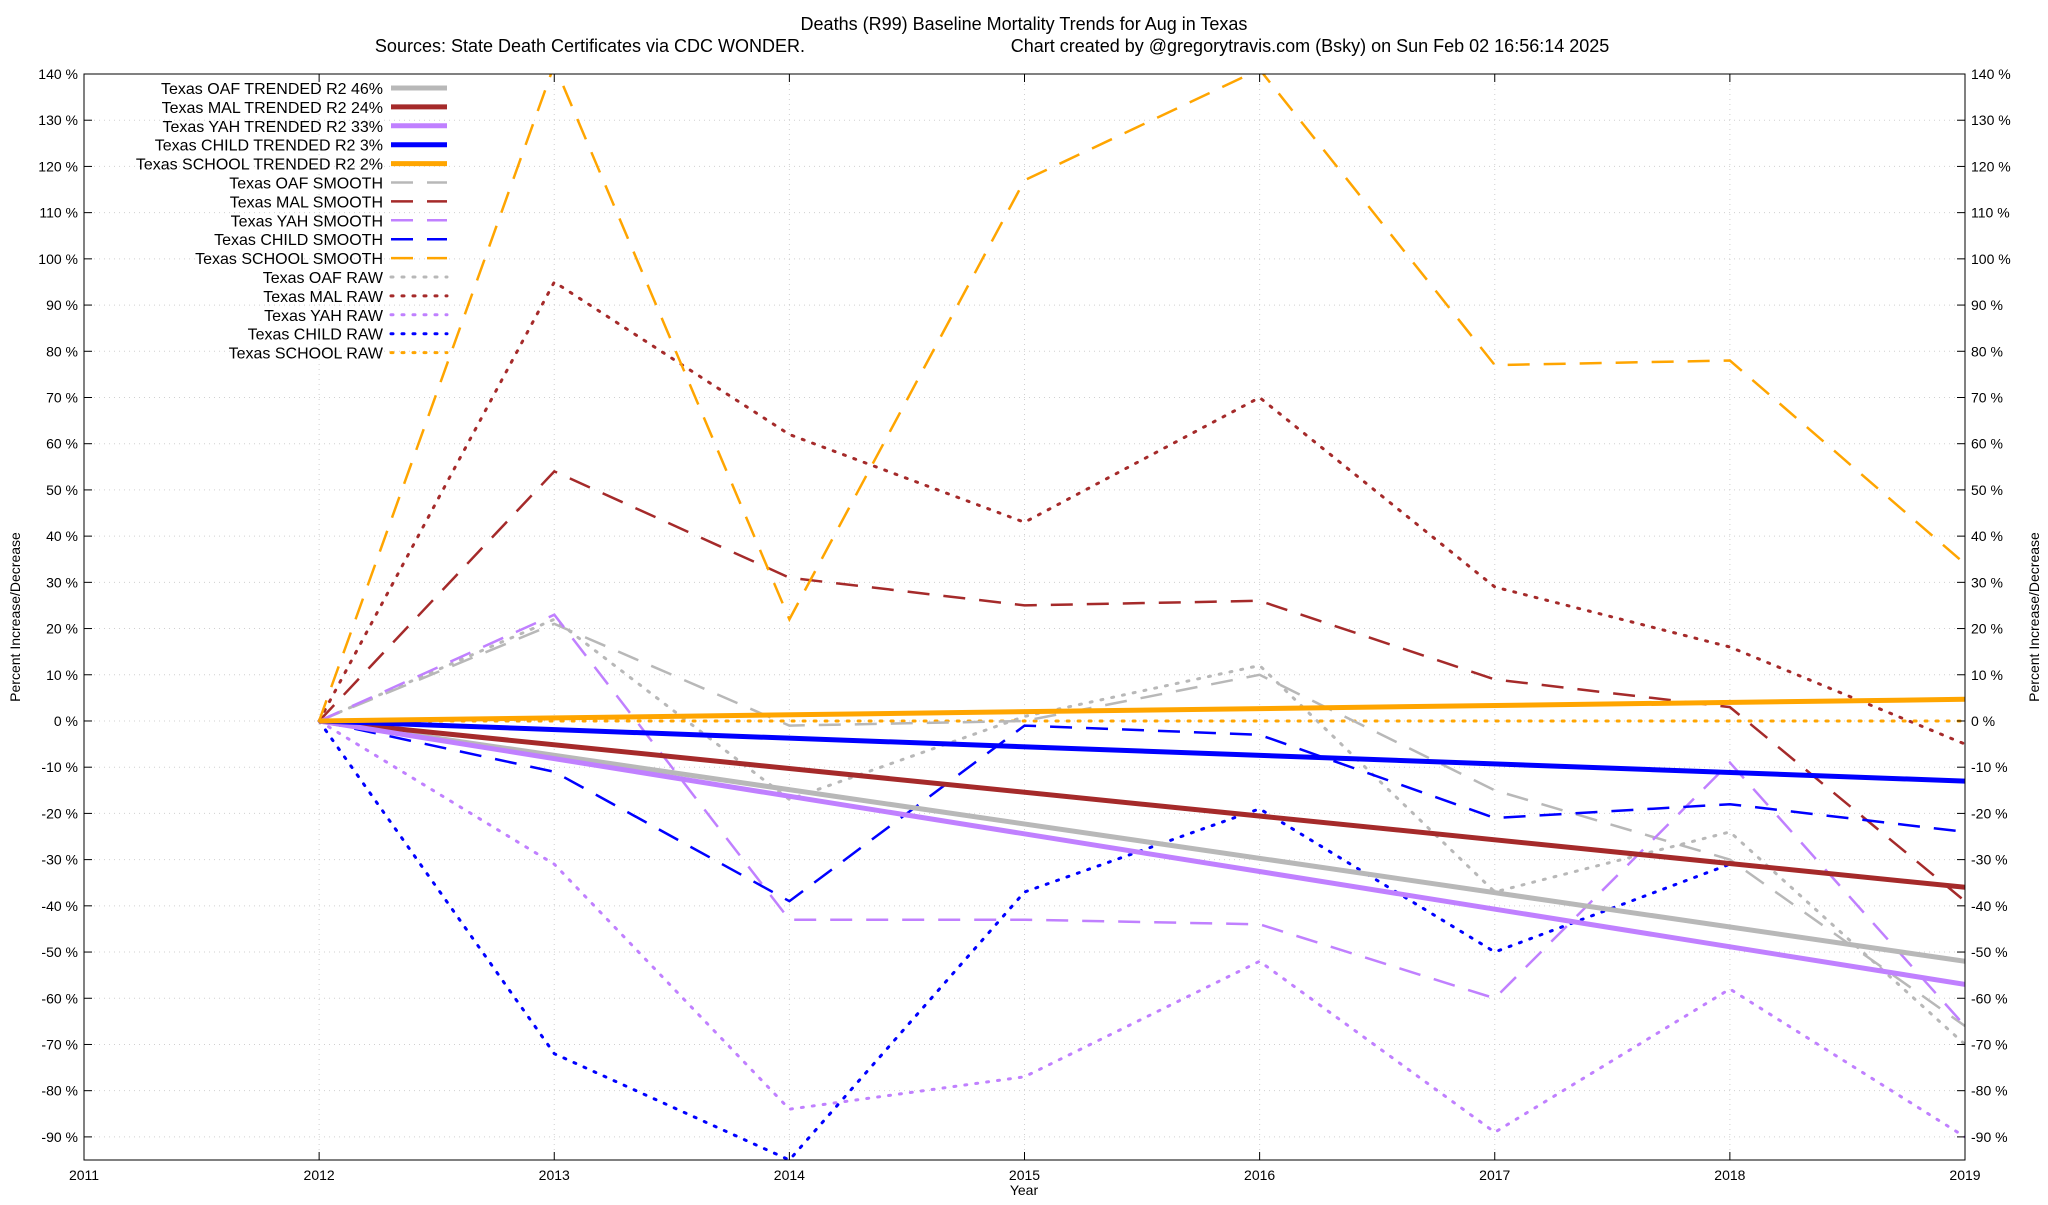 Image resolution: width=2048 pixels, height=1205 pixels. What do you see at coordinates (66, 721) in the screenshot?
I see `y-tick-label: 0 %` at bounding box center [66, 721].